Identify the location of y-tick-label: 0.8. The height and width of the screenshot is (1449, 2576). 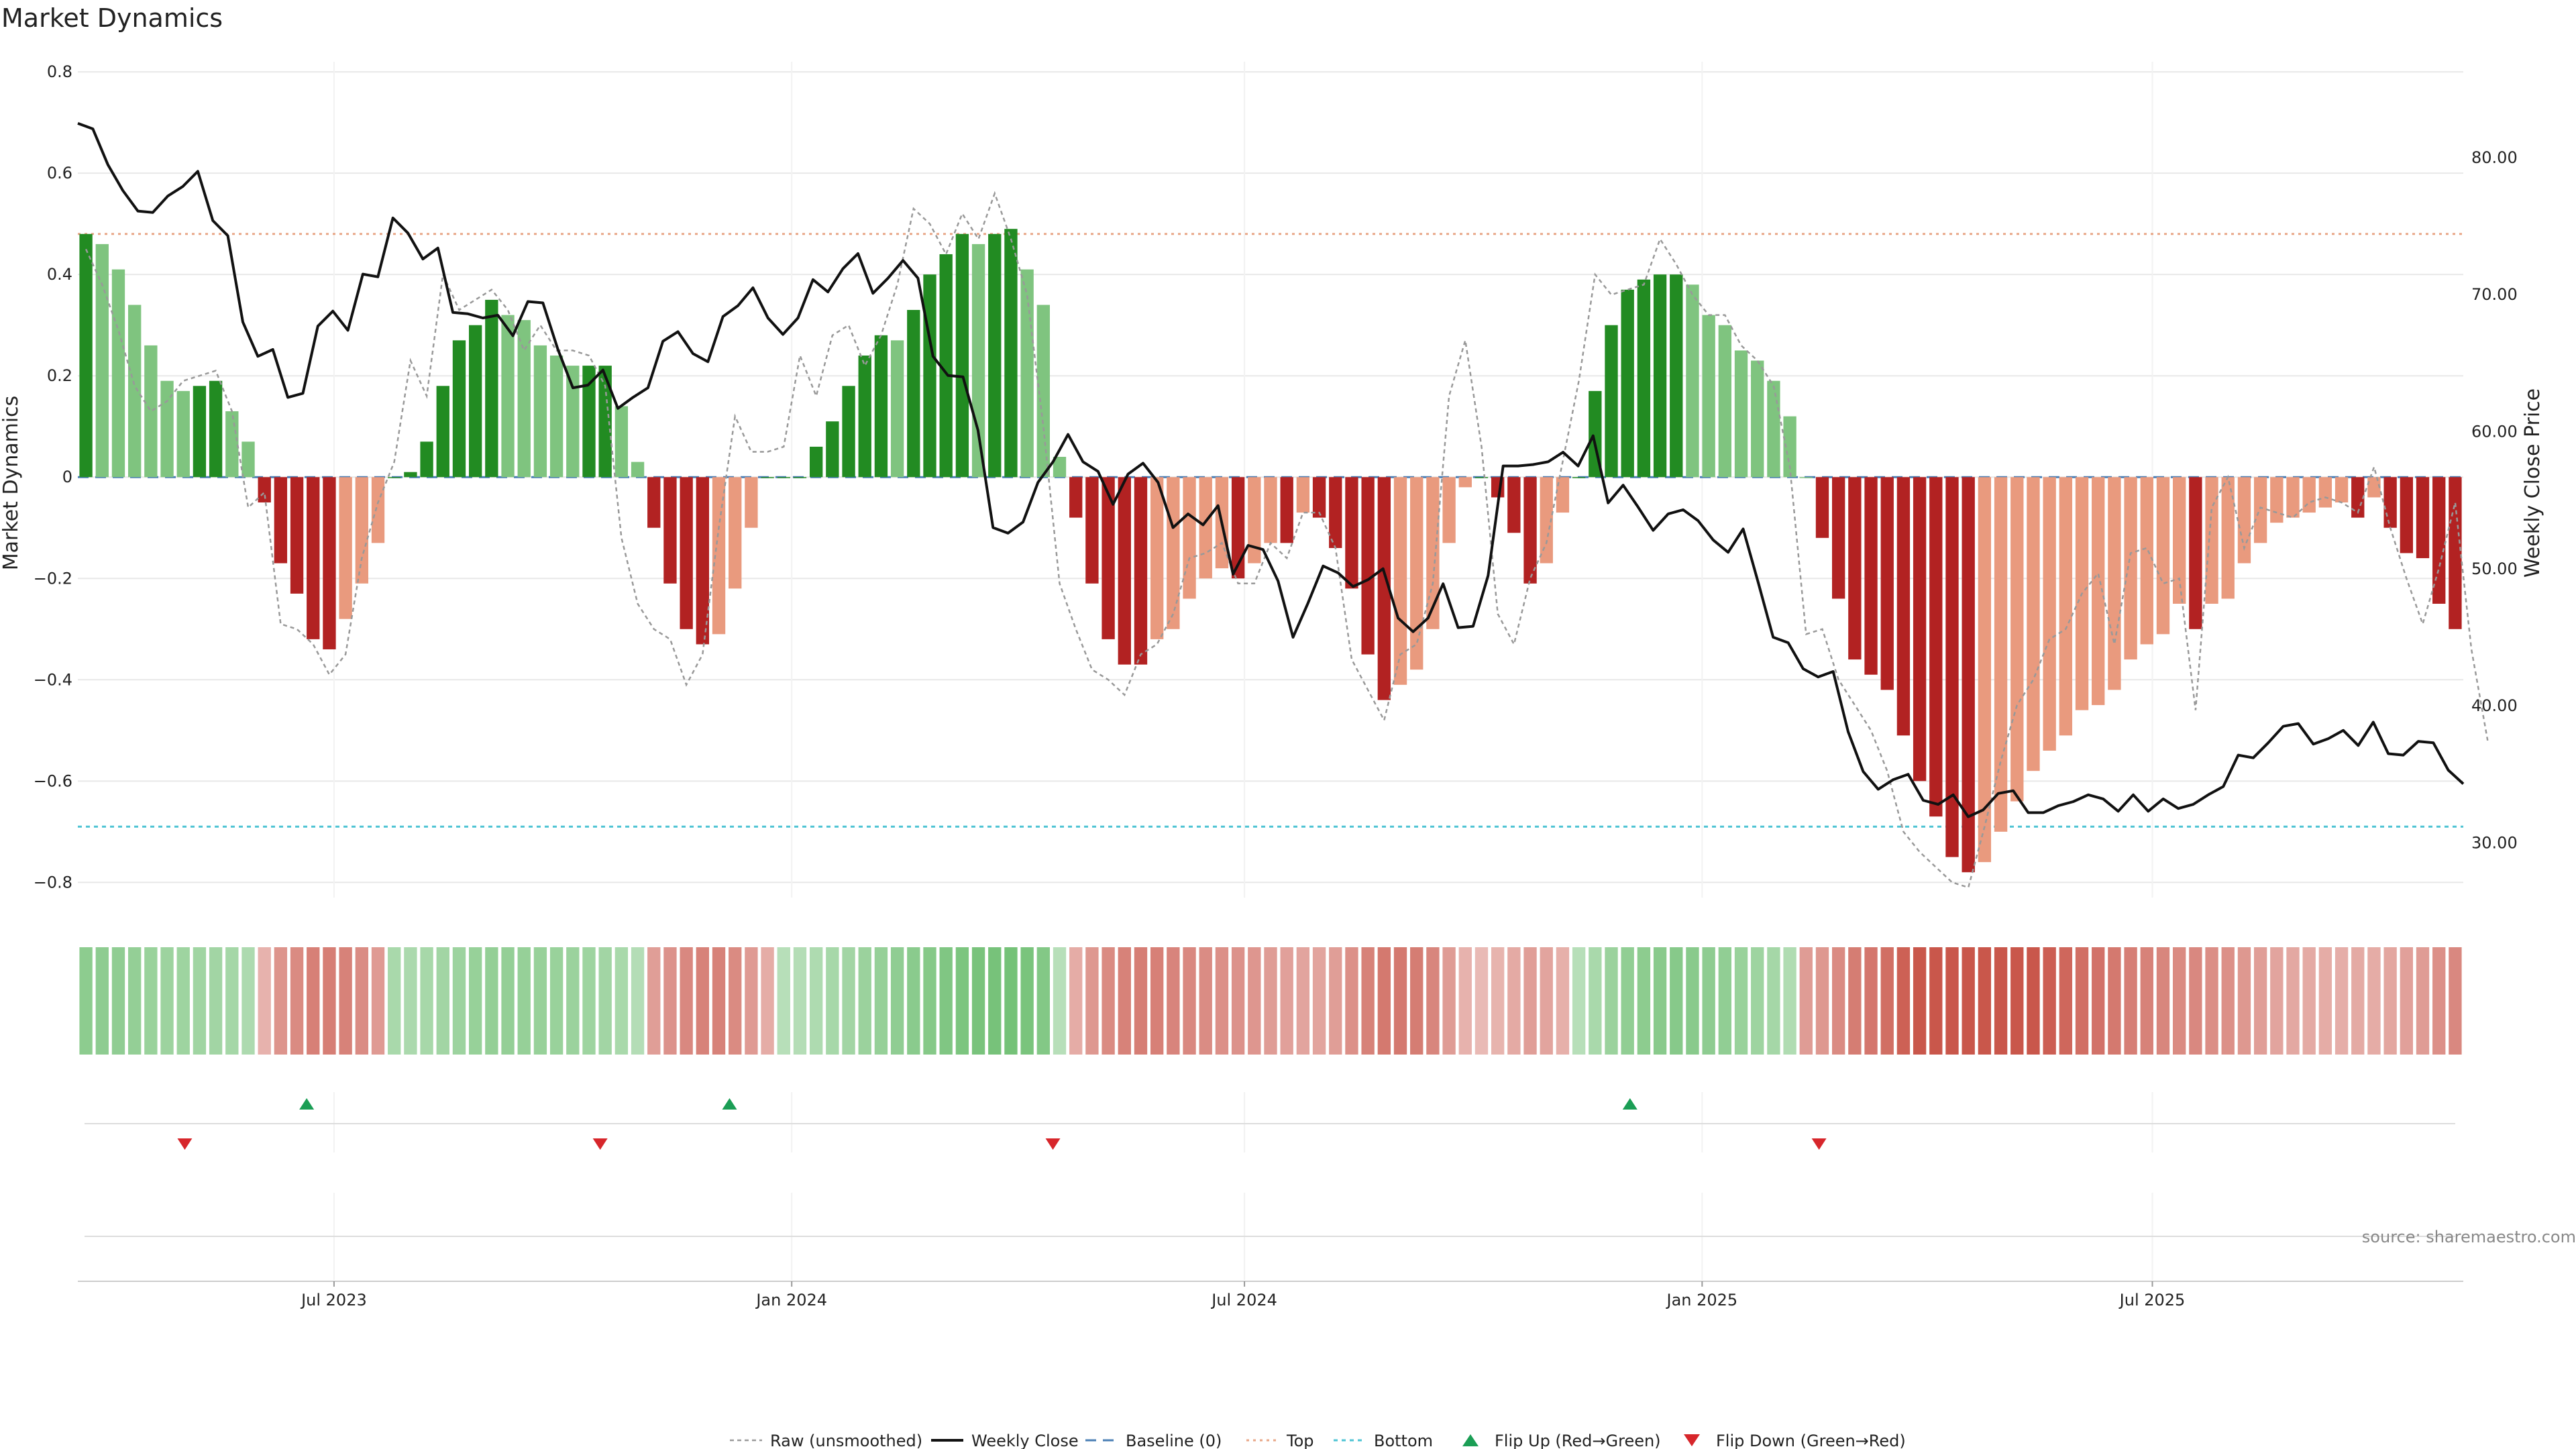
(59, 71).